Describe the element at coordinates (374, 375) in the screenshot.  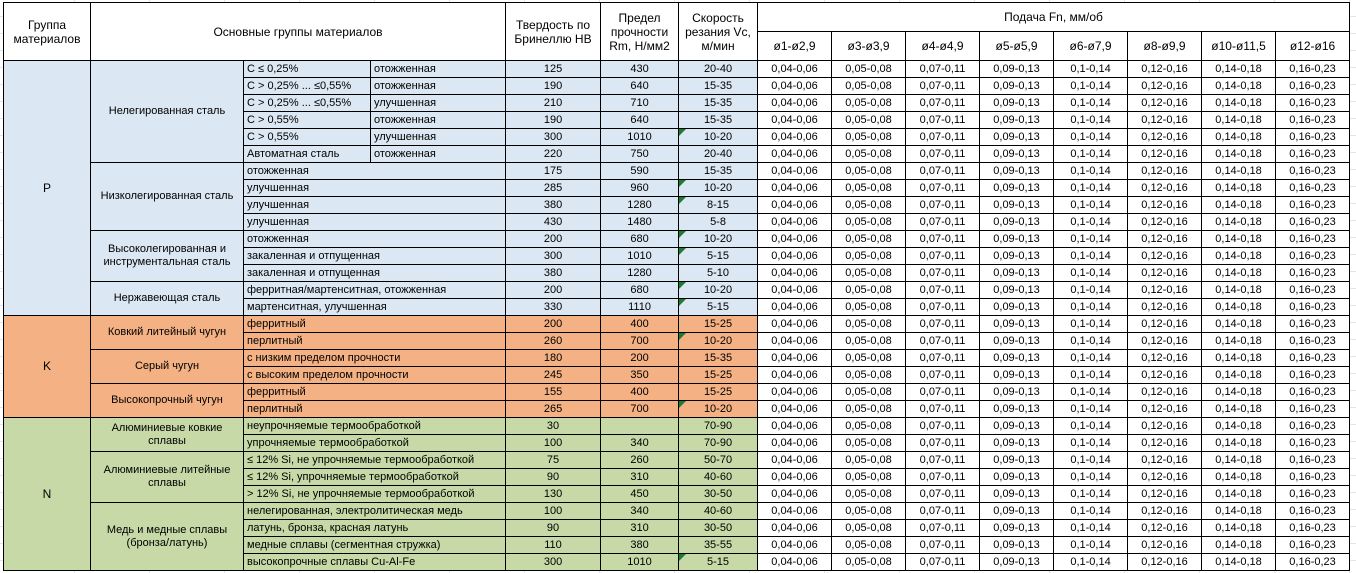
I see `treatment-state-cell: с высоким пределом прочности` at that location.